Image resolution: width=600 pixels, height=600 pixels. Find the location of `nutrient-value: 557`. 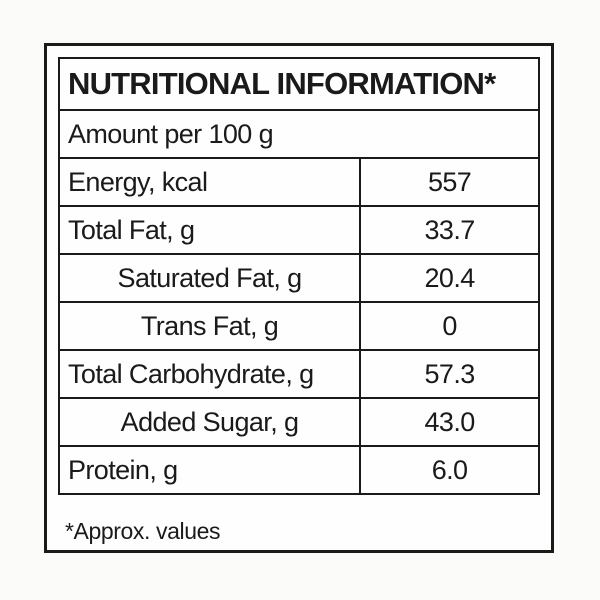

nutrient-value: 557 is located at coordinates (449, 181).